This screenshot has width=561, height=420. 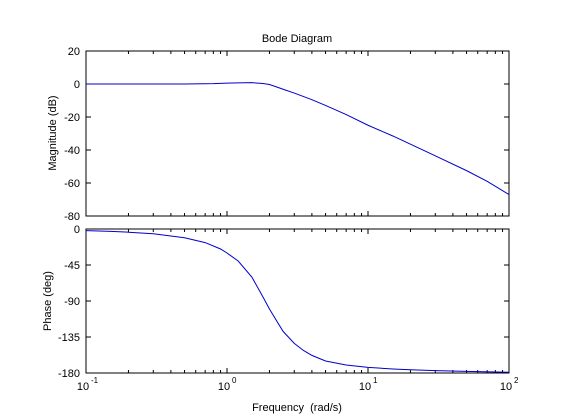 I want to click on x-tick-label-exponent: 2, so click(x=516, y=380).